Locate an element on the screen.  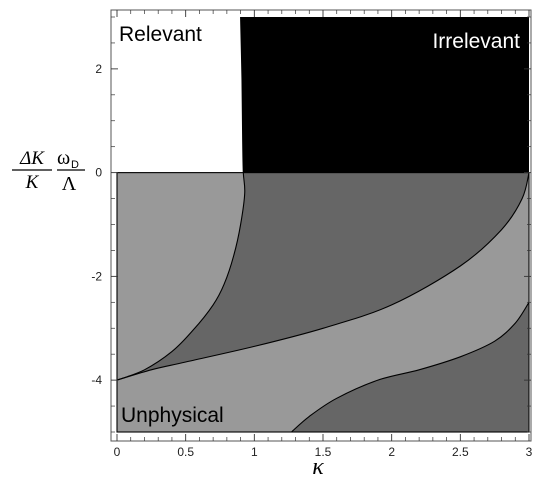
x-tick-label: 3 is located at coordinates (529, 452).